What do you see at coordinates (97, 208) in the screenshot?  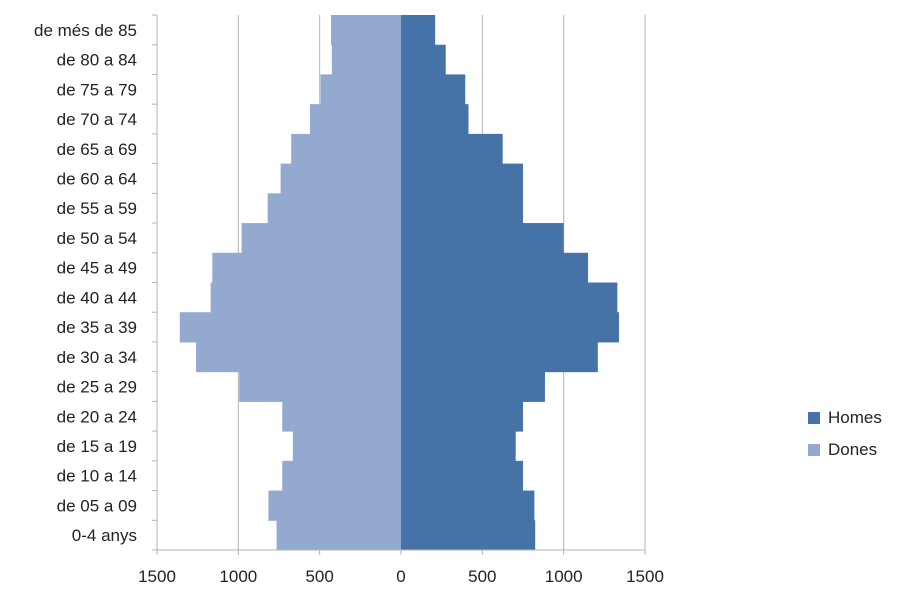 I see `category-label: de 55 a 59` at bounding box center [97, 208].